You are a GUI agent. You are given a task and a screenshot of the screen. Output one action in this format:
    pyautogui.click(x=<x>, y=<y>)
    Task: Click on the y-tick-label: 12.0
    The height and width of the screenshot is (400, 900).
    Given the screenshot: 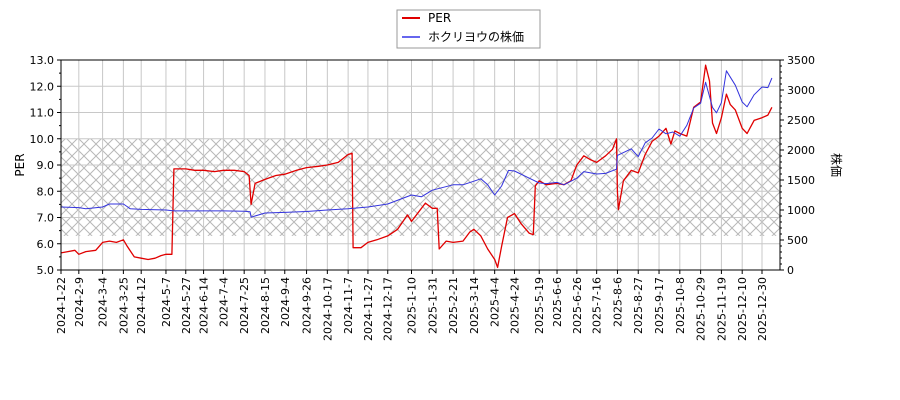 What is the action you would take?
    pyautogui.click(x=42, y=86)
    